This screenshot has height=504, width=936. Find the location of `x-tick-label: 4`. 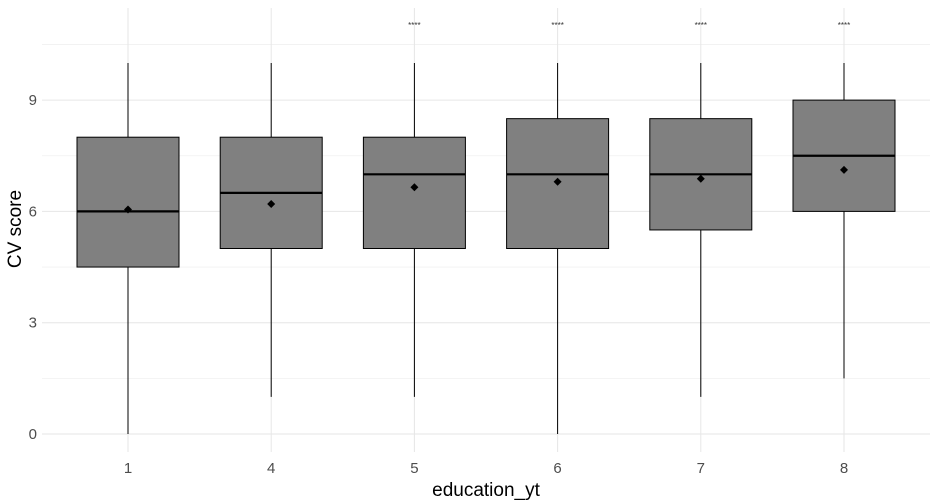

x-tick-label: 4 is located at coordinates (271, 468).